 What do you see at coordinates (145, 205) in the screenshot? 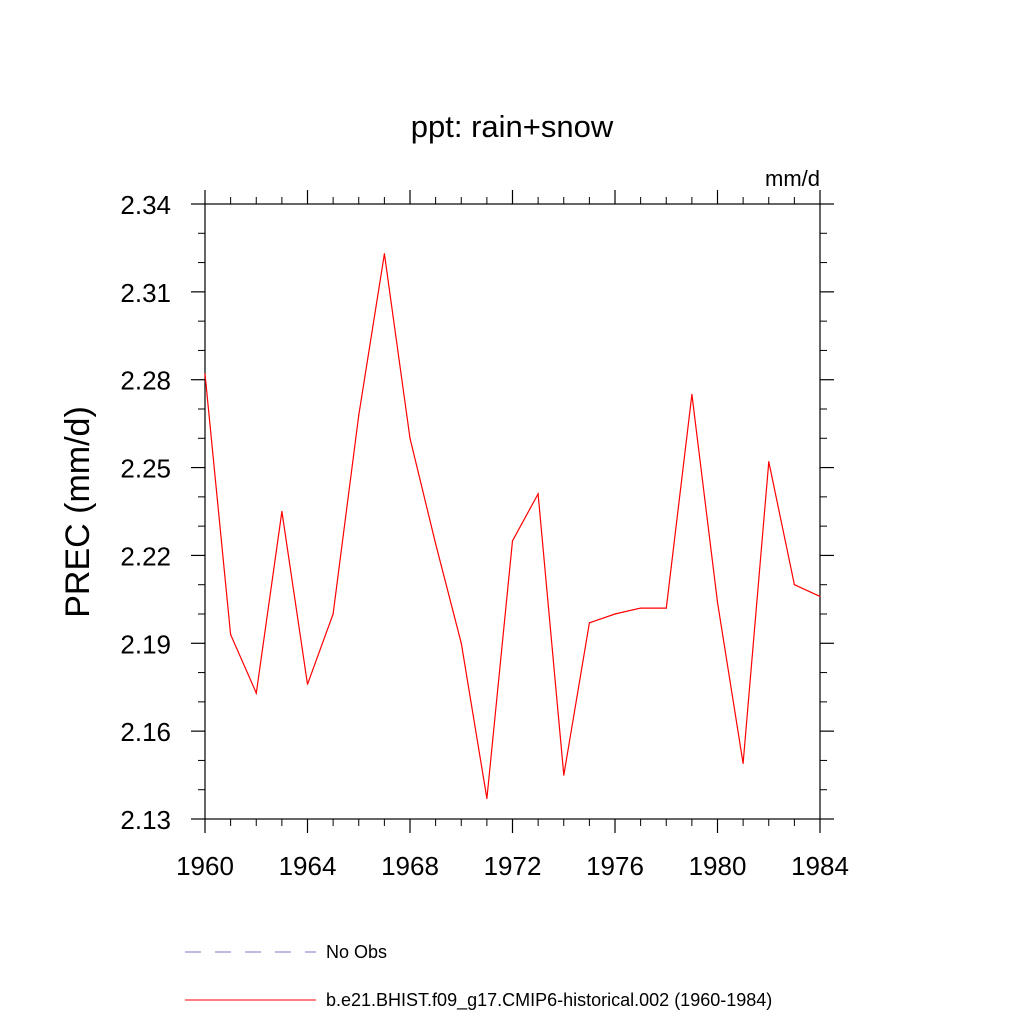
I see `y-tick-label: 2.34` at bounding box center [145, 205].